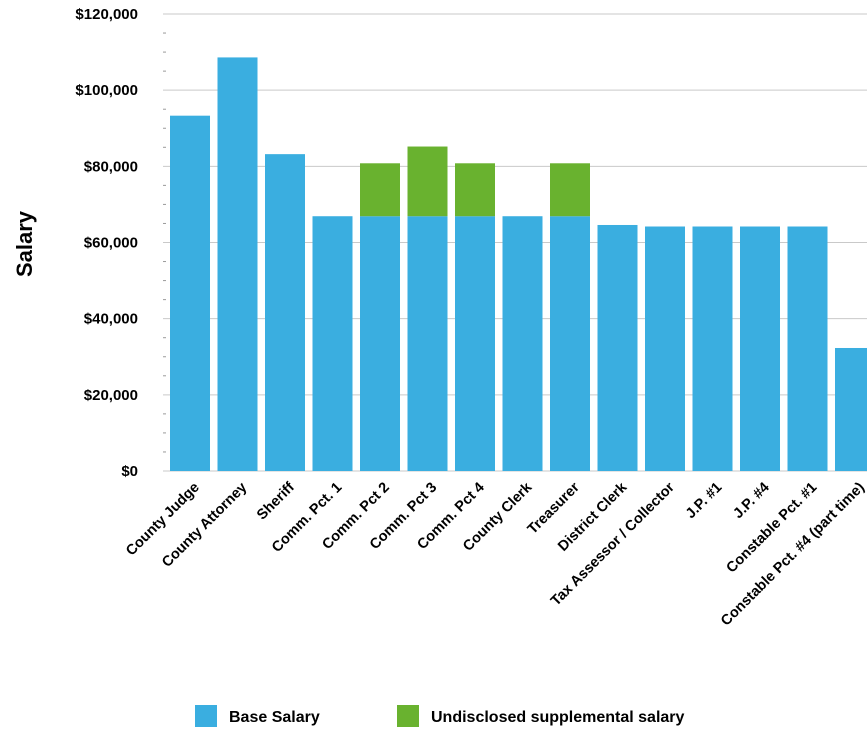  What do you see at coordinates (106, 90) in the screenshot?
I see `y-tick-label: $100,000` at bounding box center [106, 90].